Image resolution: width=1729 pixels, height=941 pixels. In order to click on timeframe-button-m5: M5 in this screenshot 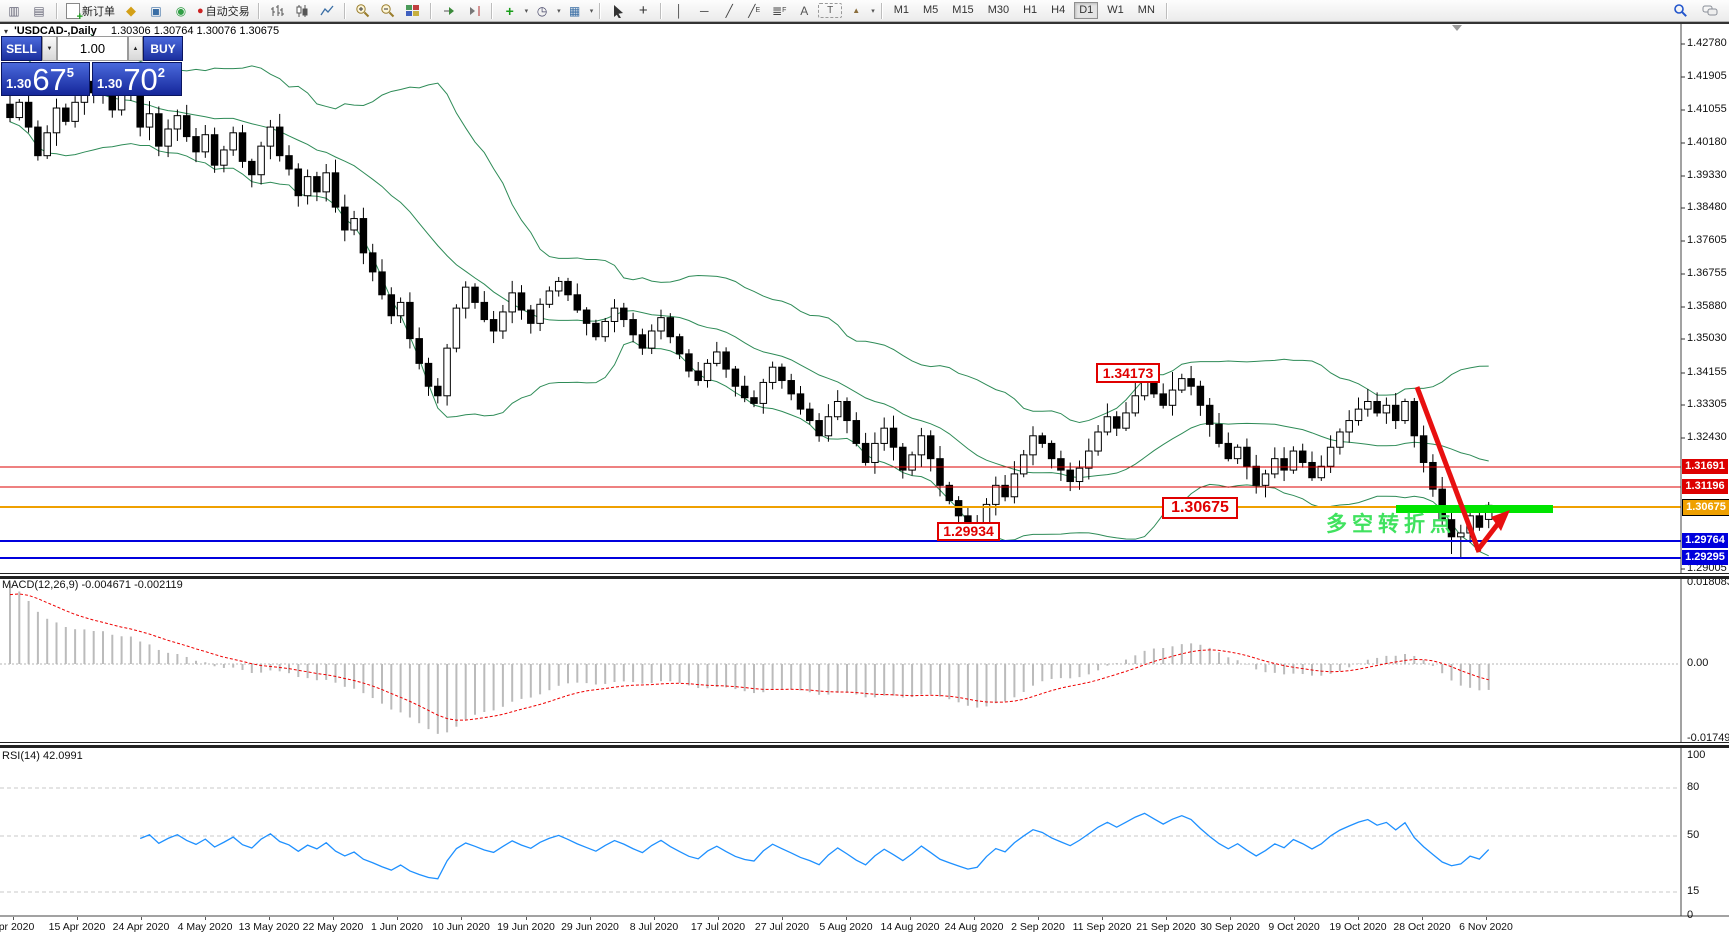, I will do `click(931, 10)`.